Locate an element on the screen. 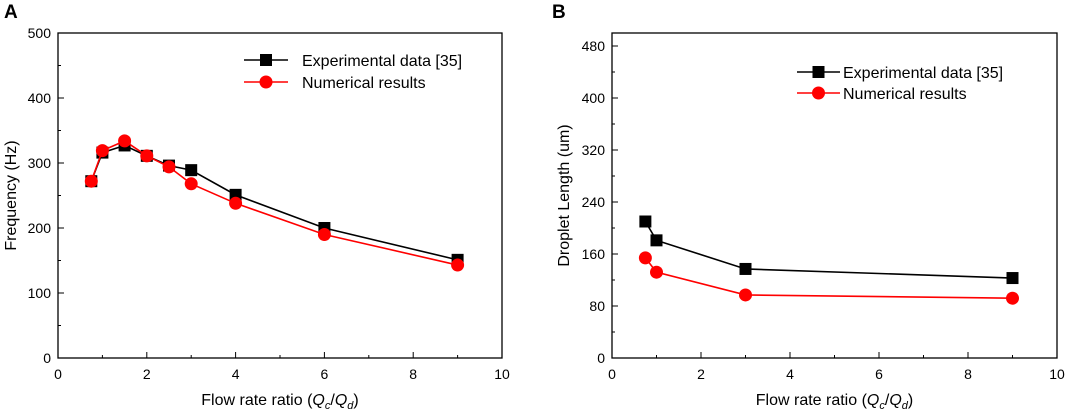 The width and height of the screenshot is (1065, 411). panel-b-numerical-line is located at coordinates (828, 278).